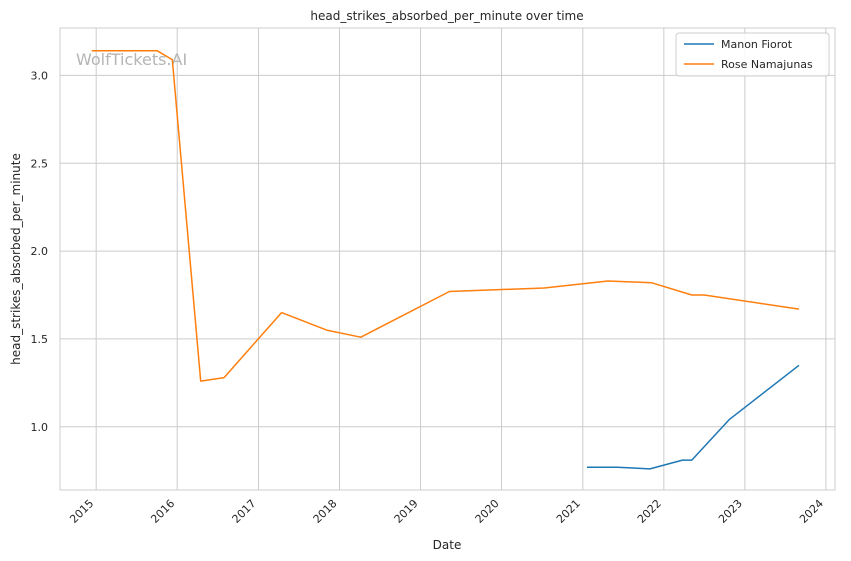 The height and width of the screenshot is (561, 851). I want to click on legend-label-manon-fiorot: Manon Fiorot, so click(757, 44).